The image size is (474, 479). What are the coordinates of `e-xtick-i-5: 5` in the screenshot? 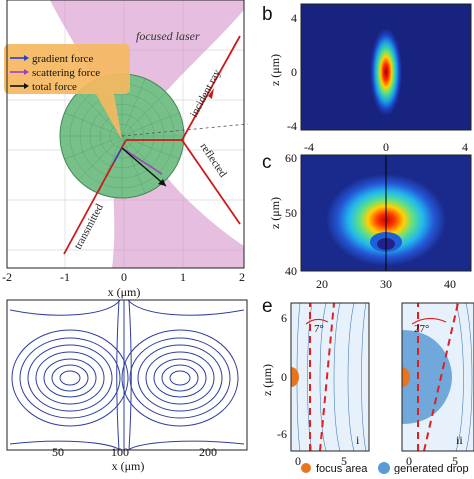 It's located at (344, 461).